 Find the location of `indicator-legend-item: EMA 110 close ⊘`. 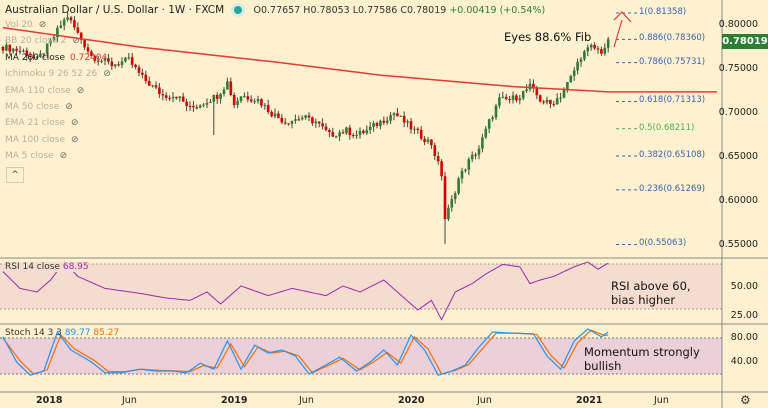

indicator-legend-item: EMA 110 close ⊘ is located at coordinates (44, 91).